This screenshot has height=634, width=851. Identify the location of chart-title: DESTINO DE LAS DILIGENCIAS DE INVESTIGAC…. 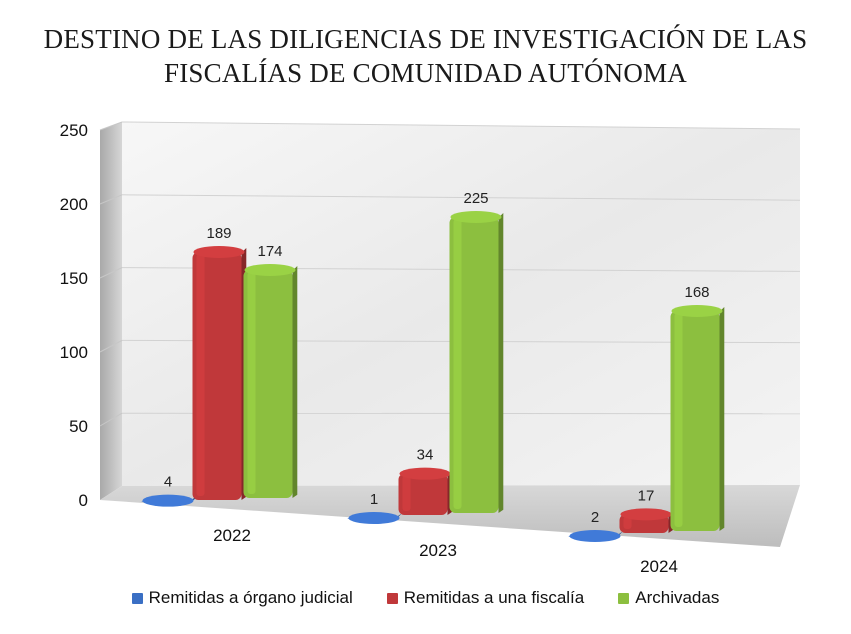
(425, 56).